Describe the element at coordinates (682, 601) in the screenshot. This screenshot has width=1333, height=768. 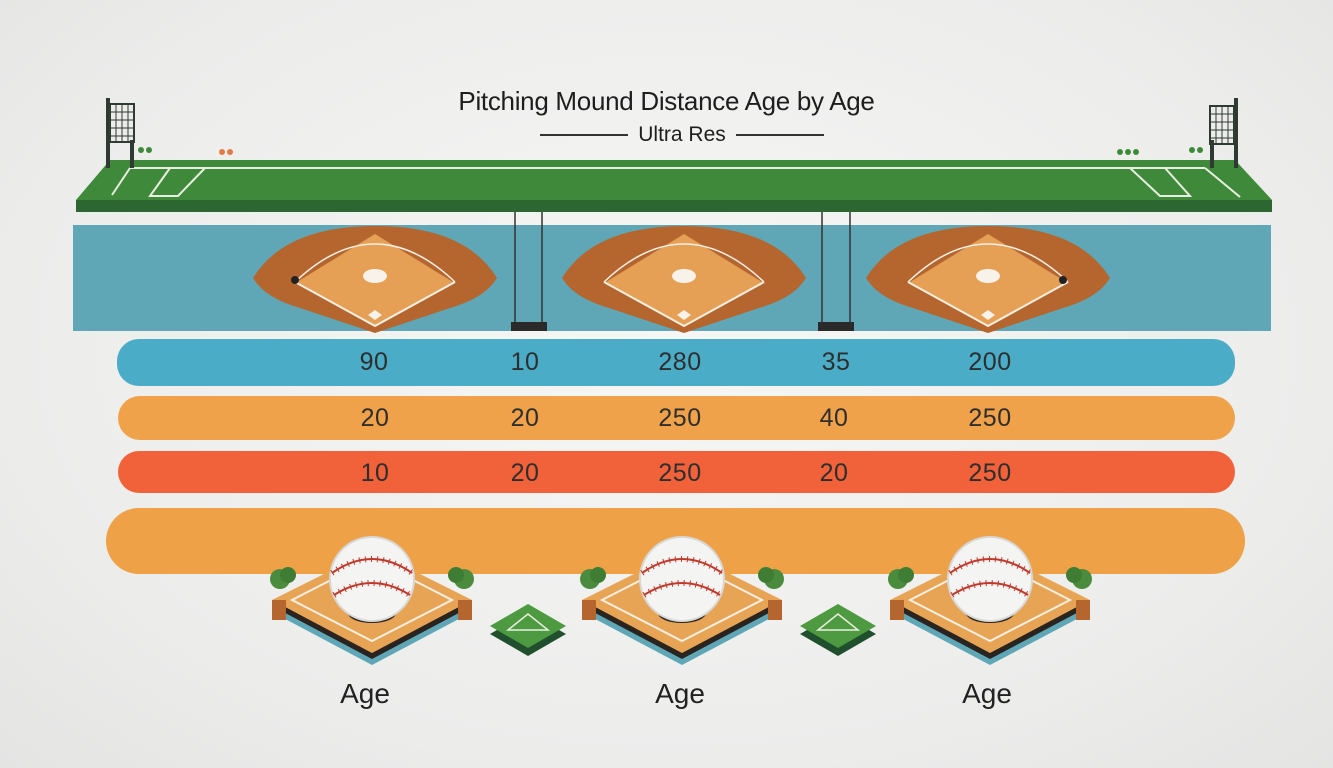
I see `mound-2-icon` at that location.